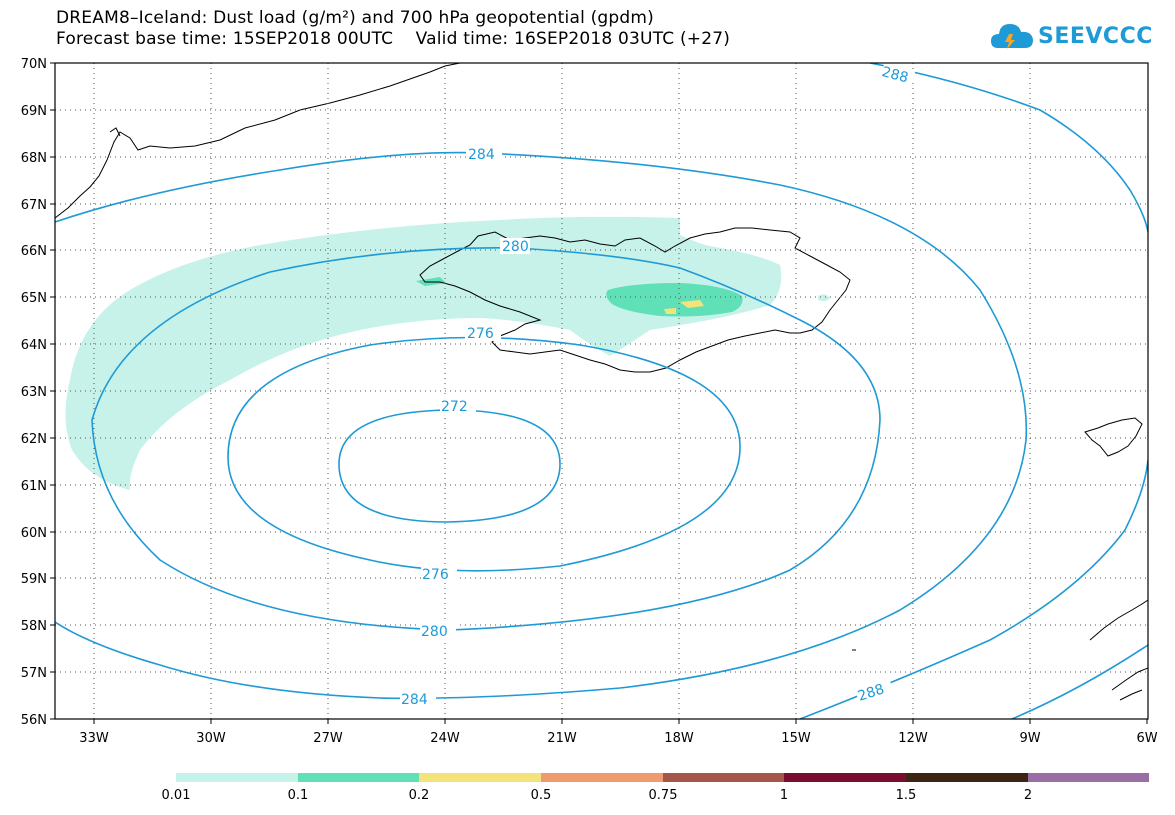  I want to click on lat-label: 66N, so click(34, 251).